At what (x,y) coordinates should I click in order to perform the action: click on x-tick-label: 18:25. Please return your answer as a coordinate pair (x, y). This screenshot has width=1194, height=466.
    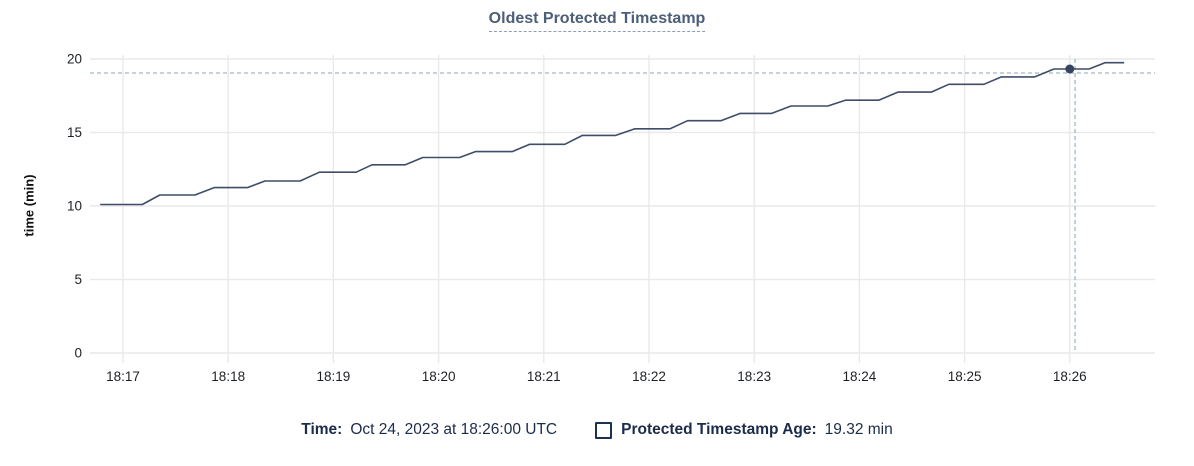
    Looking at the image, I should click on (965, 376).